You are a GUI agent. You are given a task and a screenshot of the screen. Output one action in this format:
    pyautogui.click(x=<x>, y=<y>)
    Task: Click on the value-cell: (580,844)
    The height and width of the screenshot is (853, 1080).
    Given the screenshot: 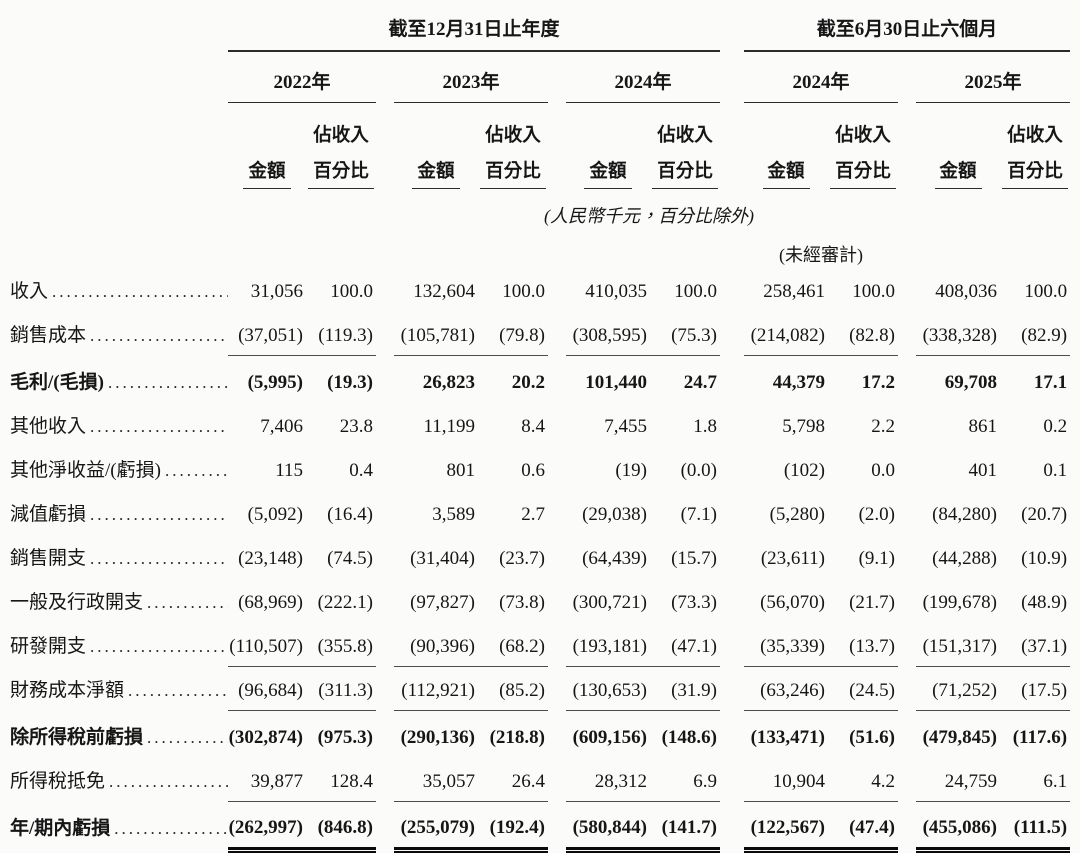 What is the action you would take?
    pyautogui.click(x=608, y=826)
    